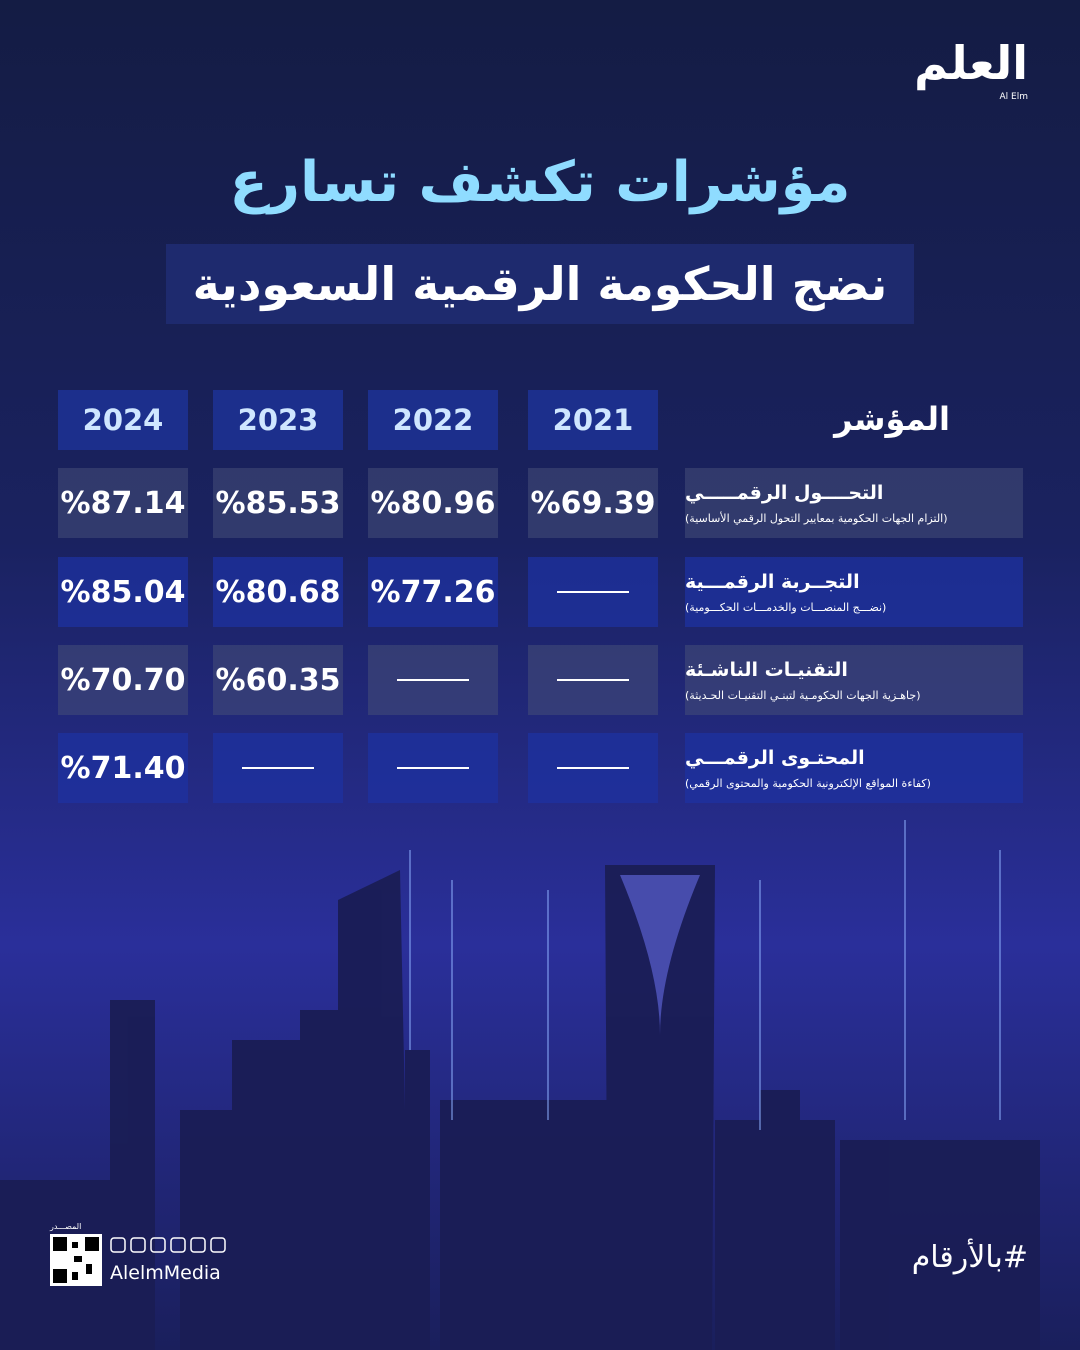 Image resolution: width=1080 pixels, height=1350 pixels. I want to click on social-icons, so click(168, 1245).